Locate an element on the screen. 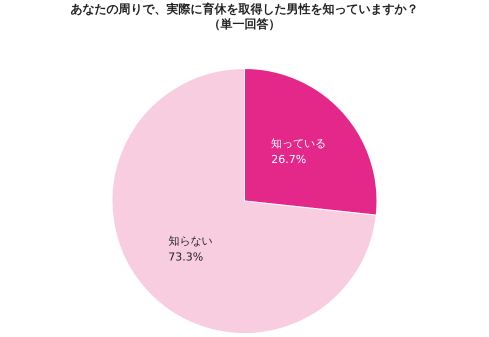 This screenshot has width=489, height=337. data-label: 73.3% is located at coordinates (186, 257).